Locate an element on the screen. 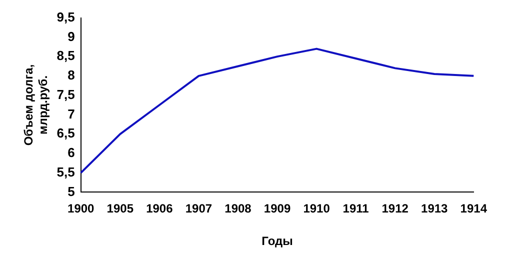  x-tick-label: 1906 is located at coordinates (160, 209).